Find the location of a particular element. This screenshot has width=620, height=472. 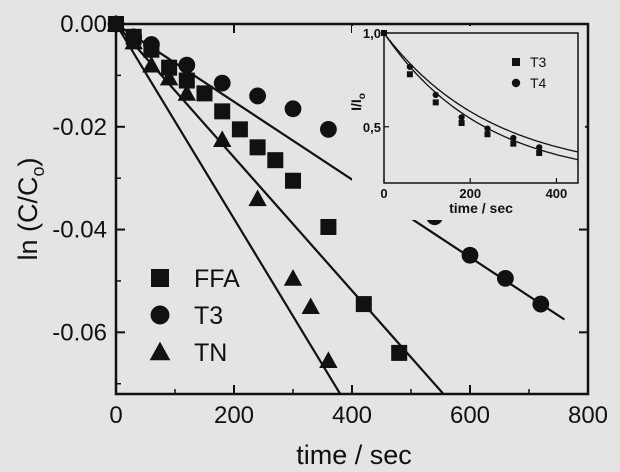

x-tick-label: 200 is located at coordinates (234, 415).